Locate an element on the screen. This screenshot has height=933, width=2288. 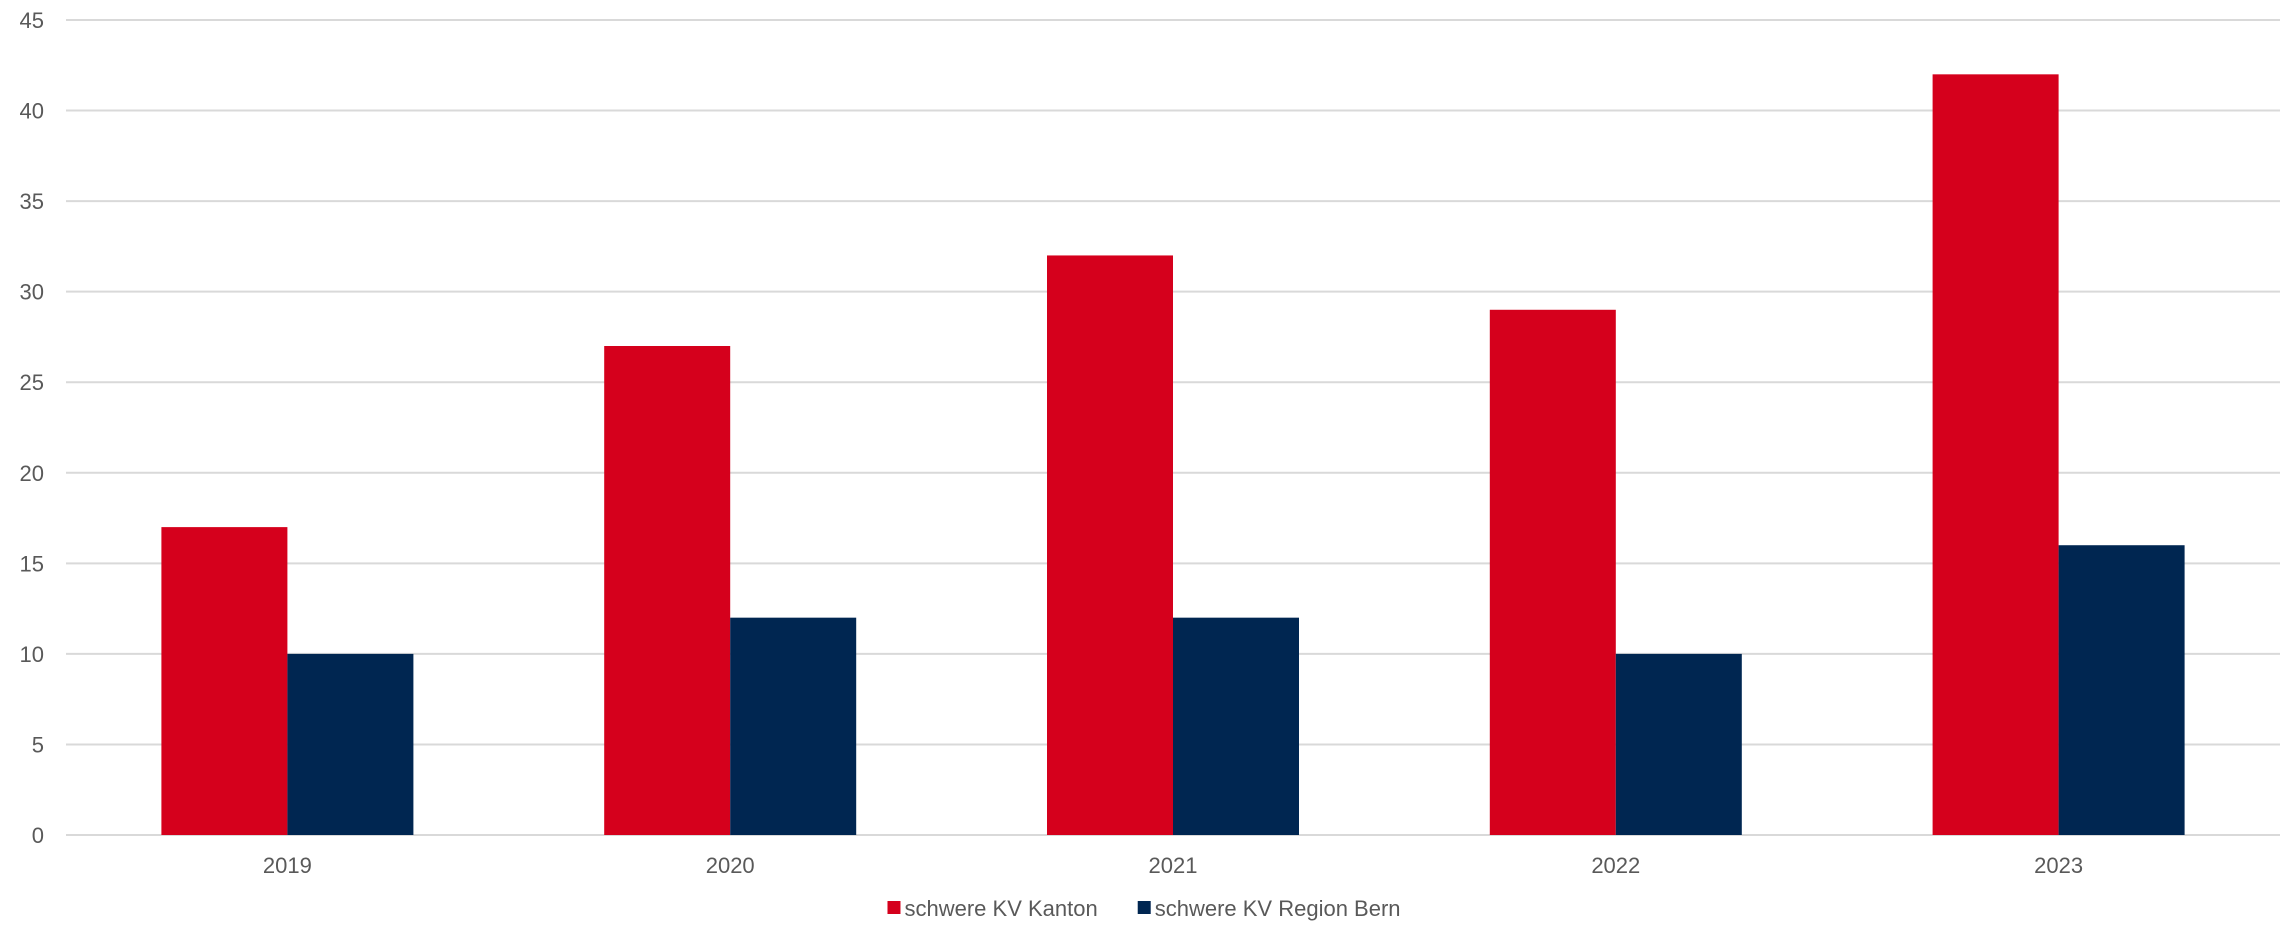
bar-schwere-kv-region-bern-2021 is located at coordinates (1236, 726).